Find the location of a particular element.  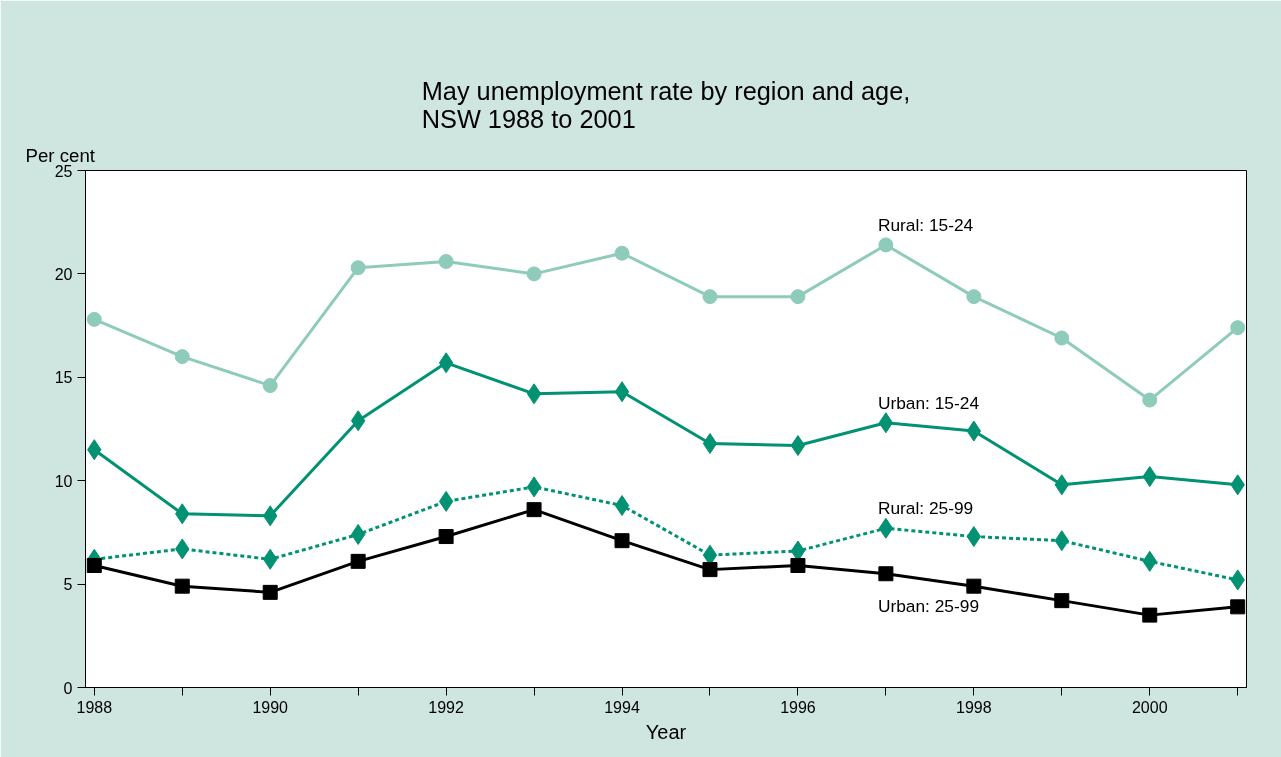

x-tick-label: 2000 is located at coordinates (1149, 707).